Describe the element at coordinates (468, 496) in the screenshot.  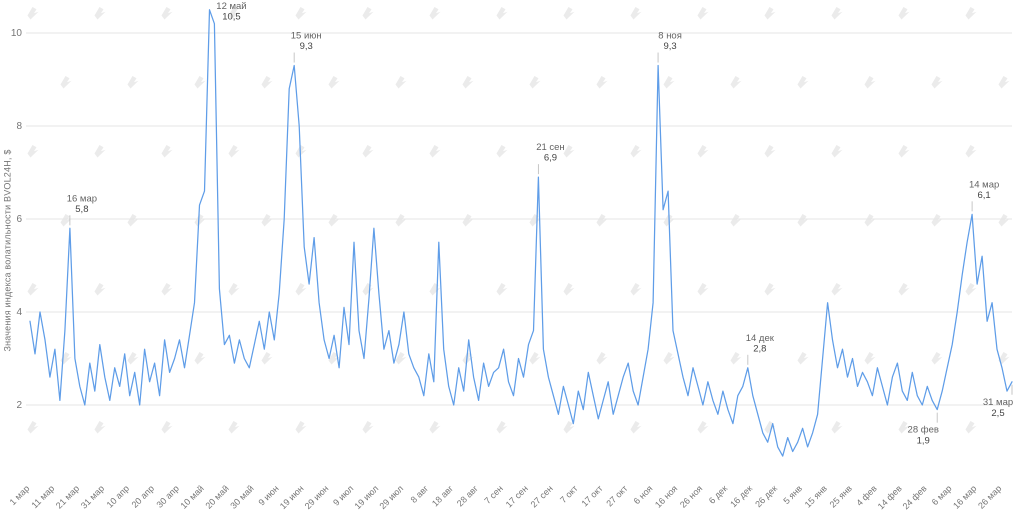
I see `x-axis-tick-label: 28 авг` at that location.